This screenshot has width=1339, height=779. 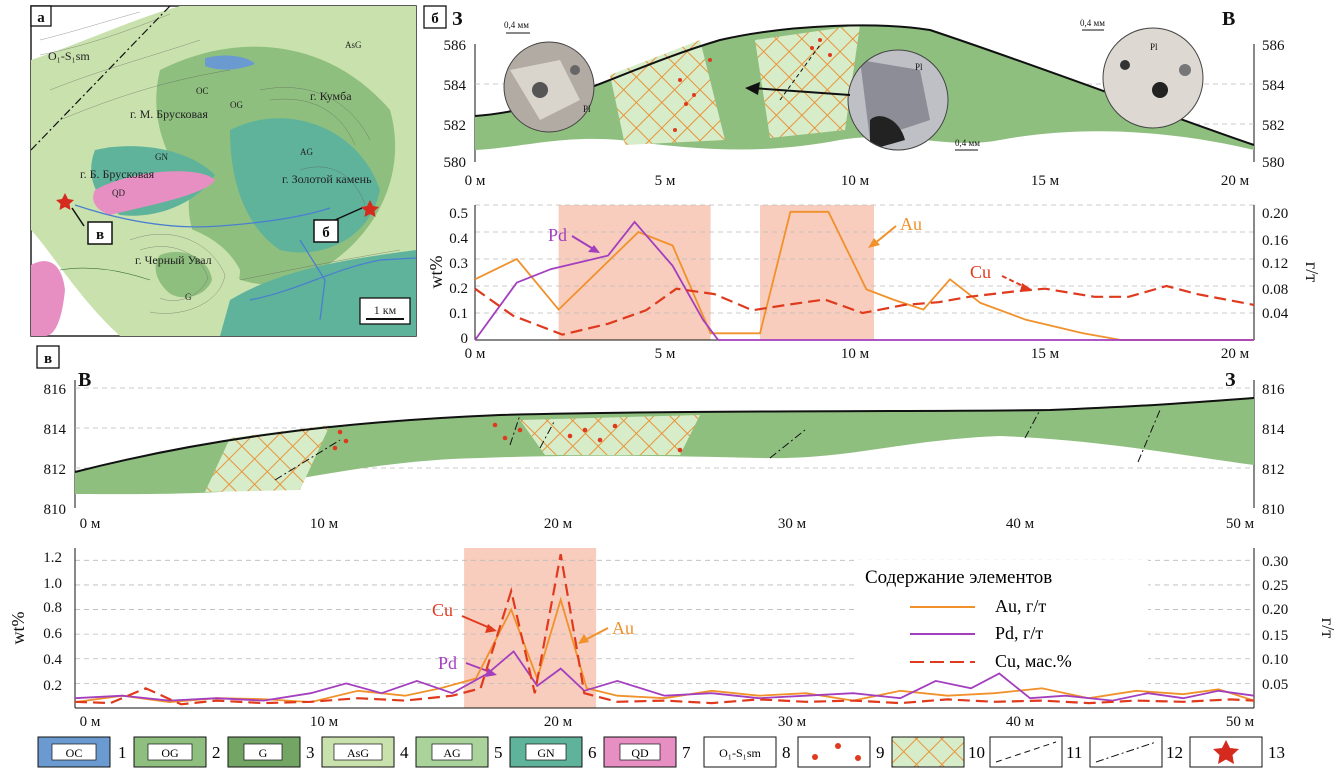 I want to click on tick-label: 0.8, so click(x=52, y=608).